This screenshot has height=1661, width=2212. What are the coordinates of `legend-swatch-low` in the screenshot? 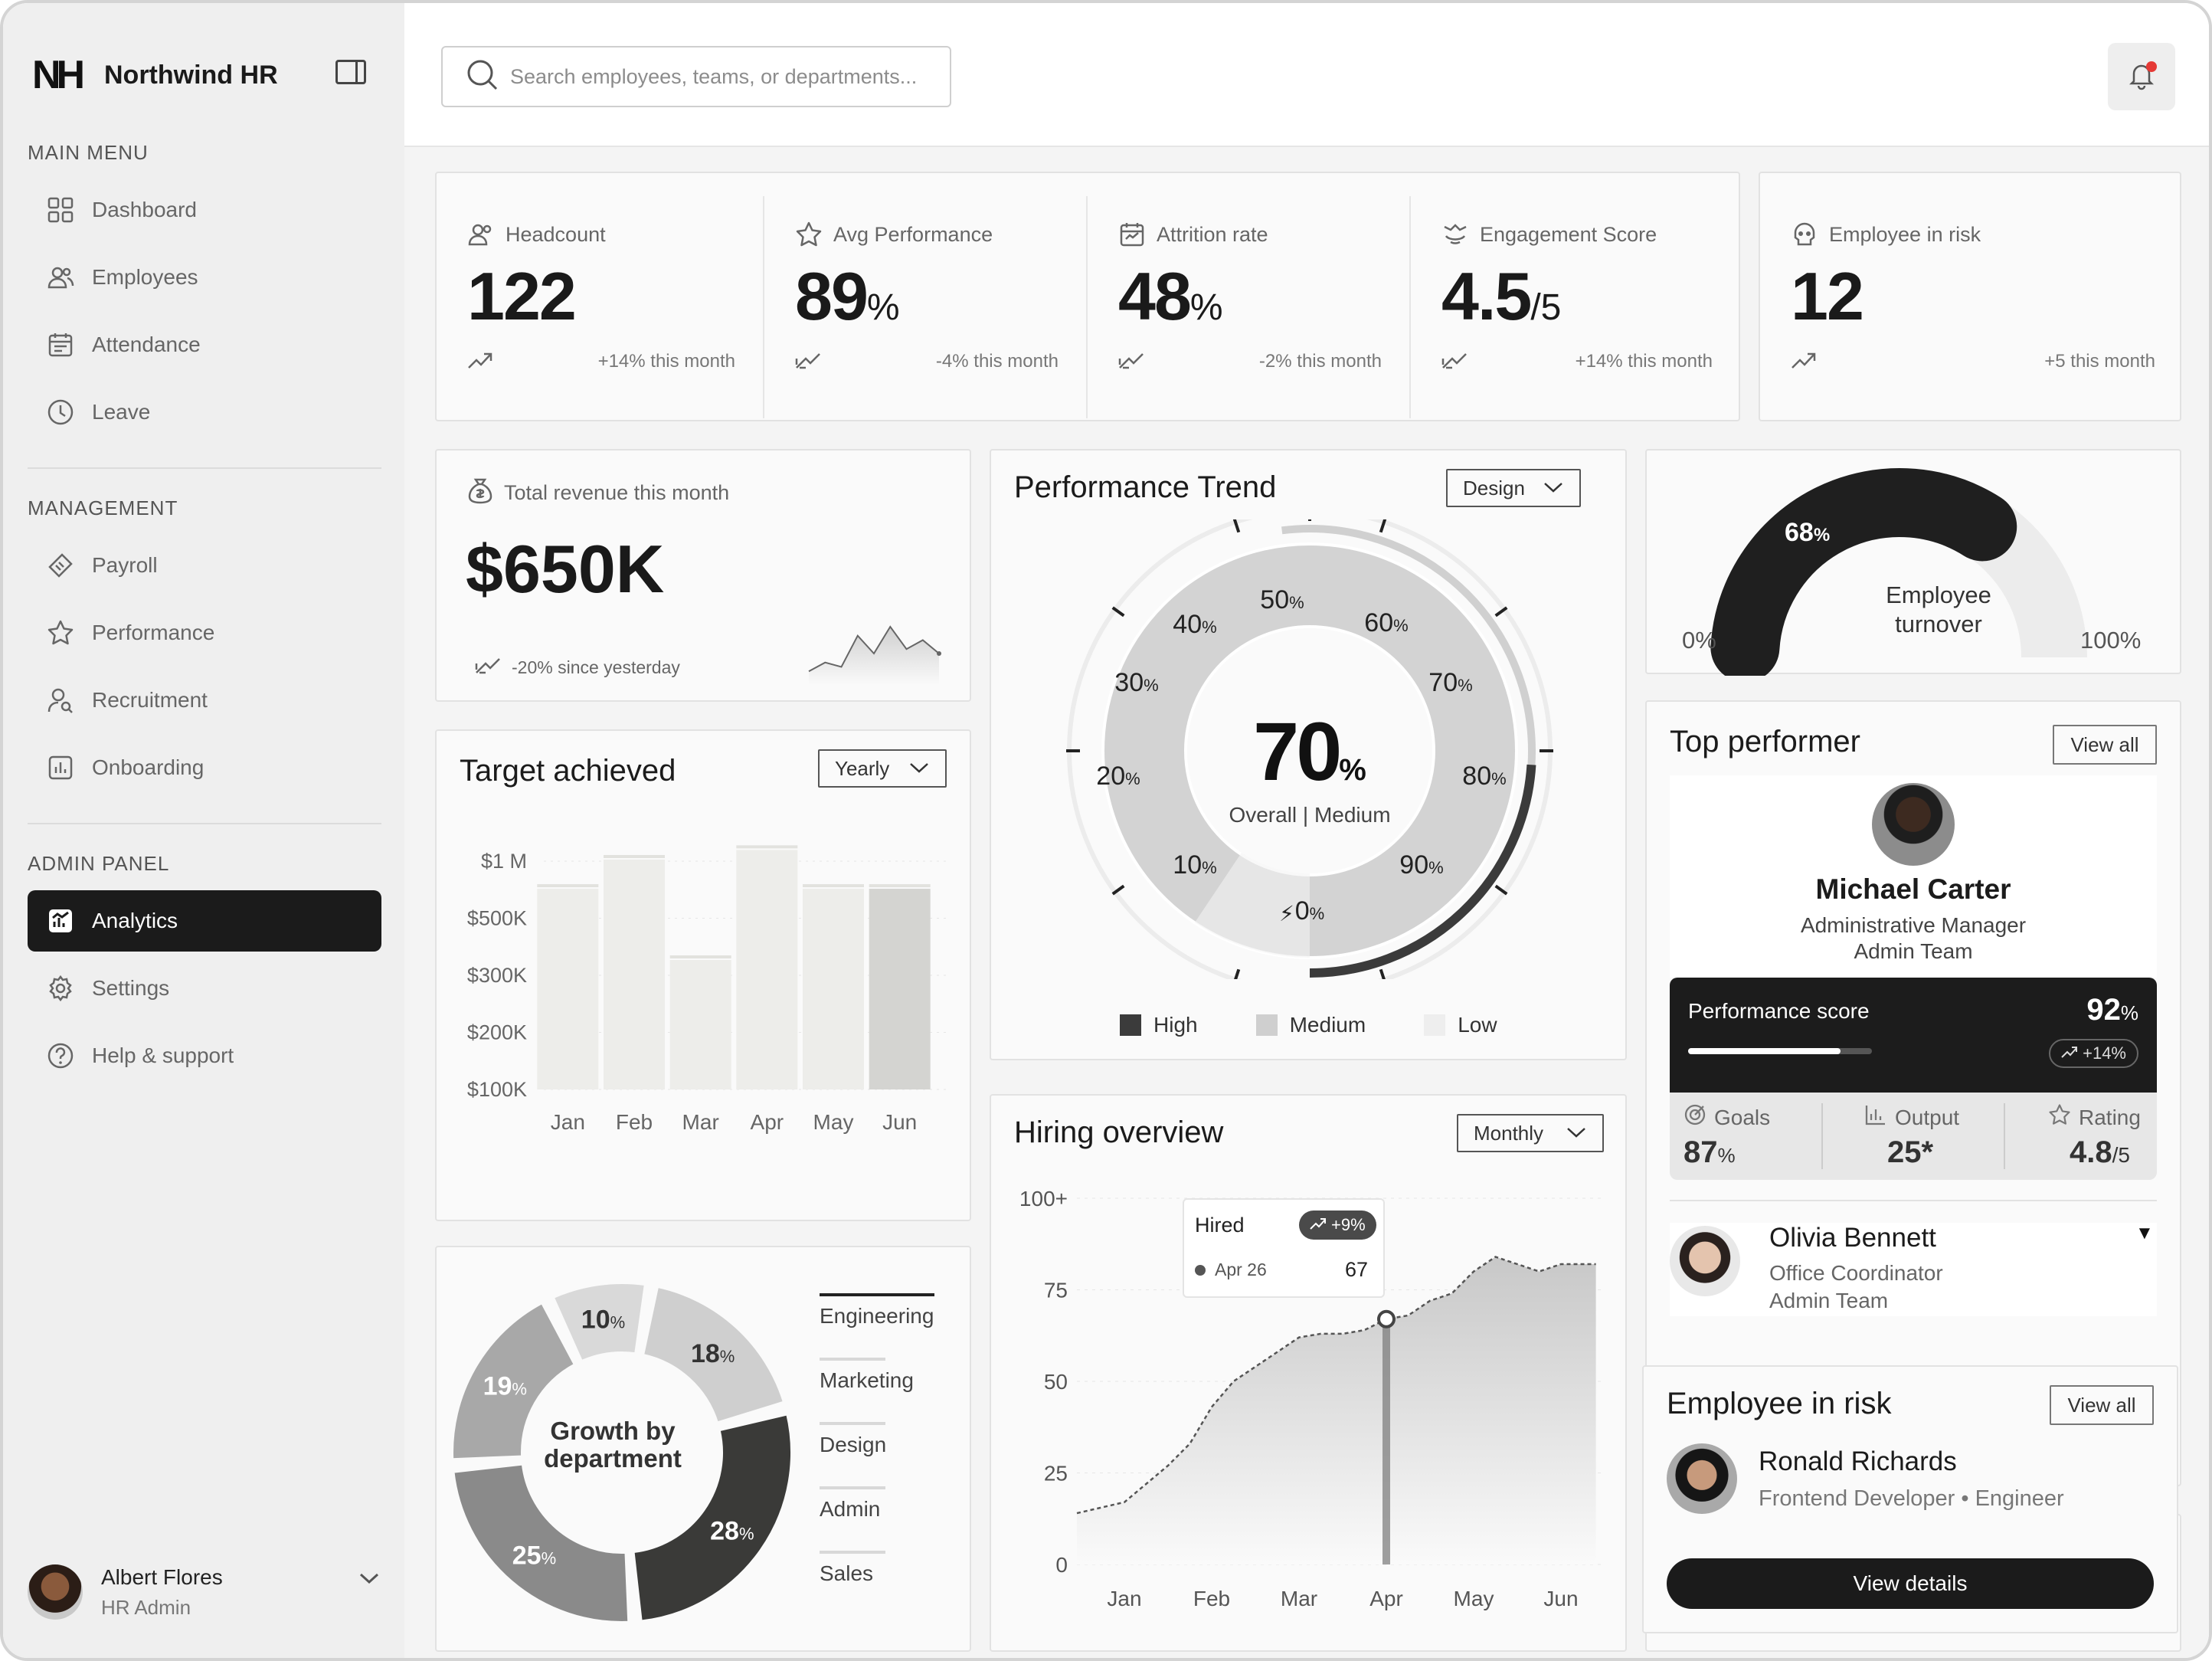 It's located at (1435, 1025).